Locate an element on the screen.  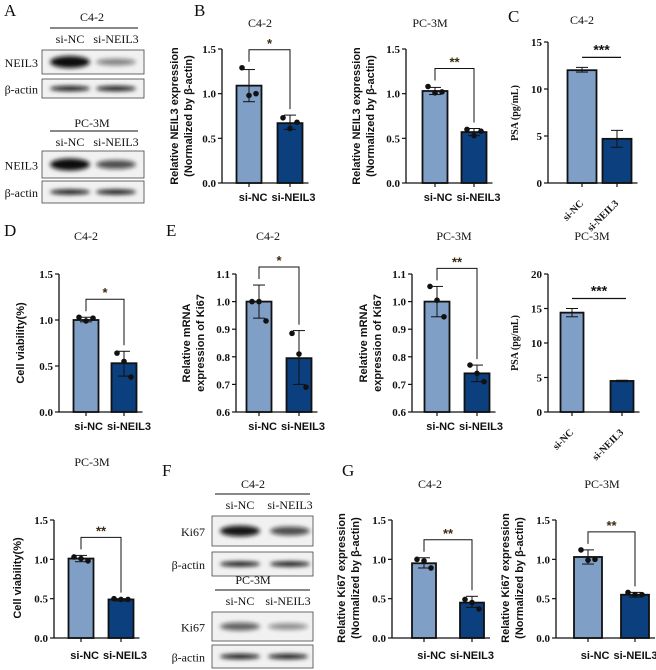
y-tick-label: 5 is located at coordinates (540, 379).